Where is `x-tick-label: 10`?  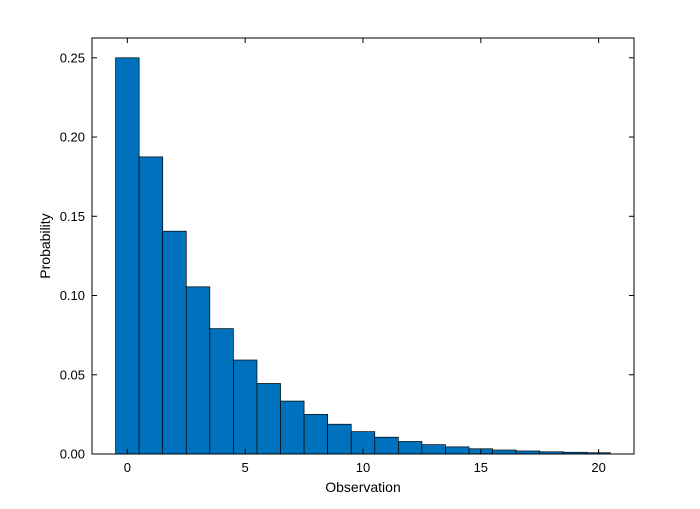
x-tick-label: 10 is located at coordinates (363, 467).